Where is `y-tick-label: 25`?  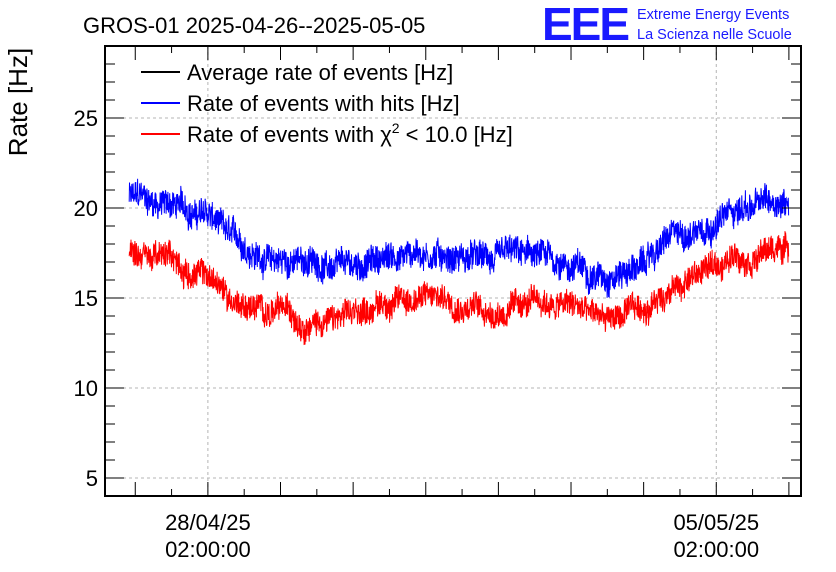
y-tick-label: 25 is located at coordinates (86, 118).